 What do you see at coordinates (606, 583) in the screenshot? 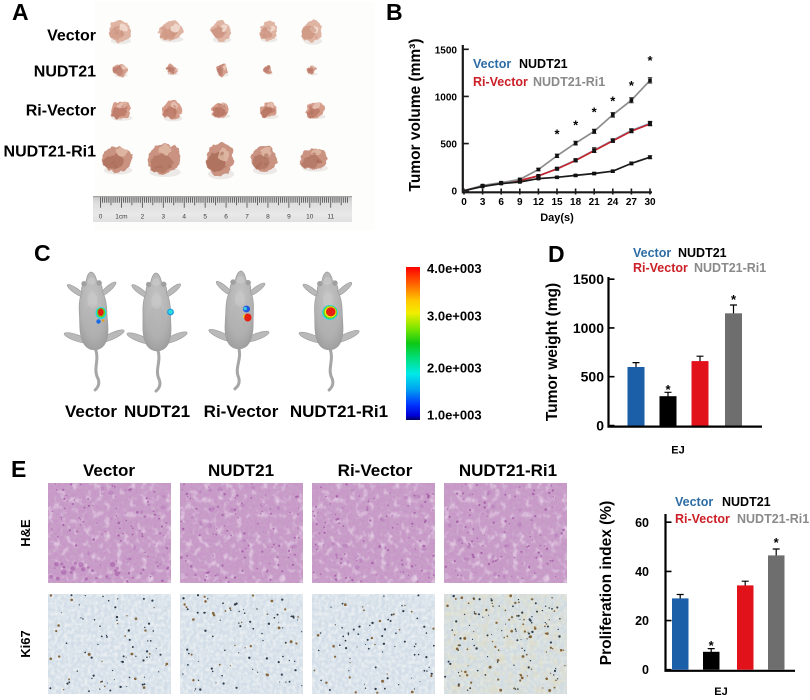
I see `svg-text: Proliferation index (%)` at bounding box center [606, 583].